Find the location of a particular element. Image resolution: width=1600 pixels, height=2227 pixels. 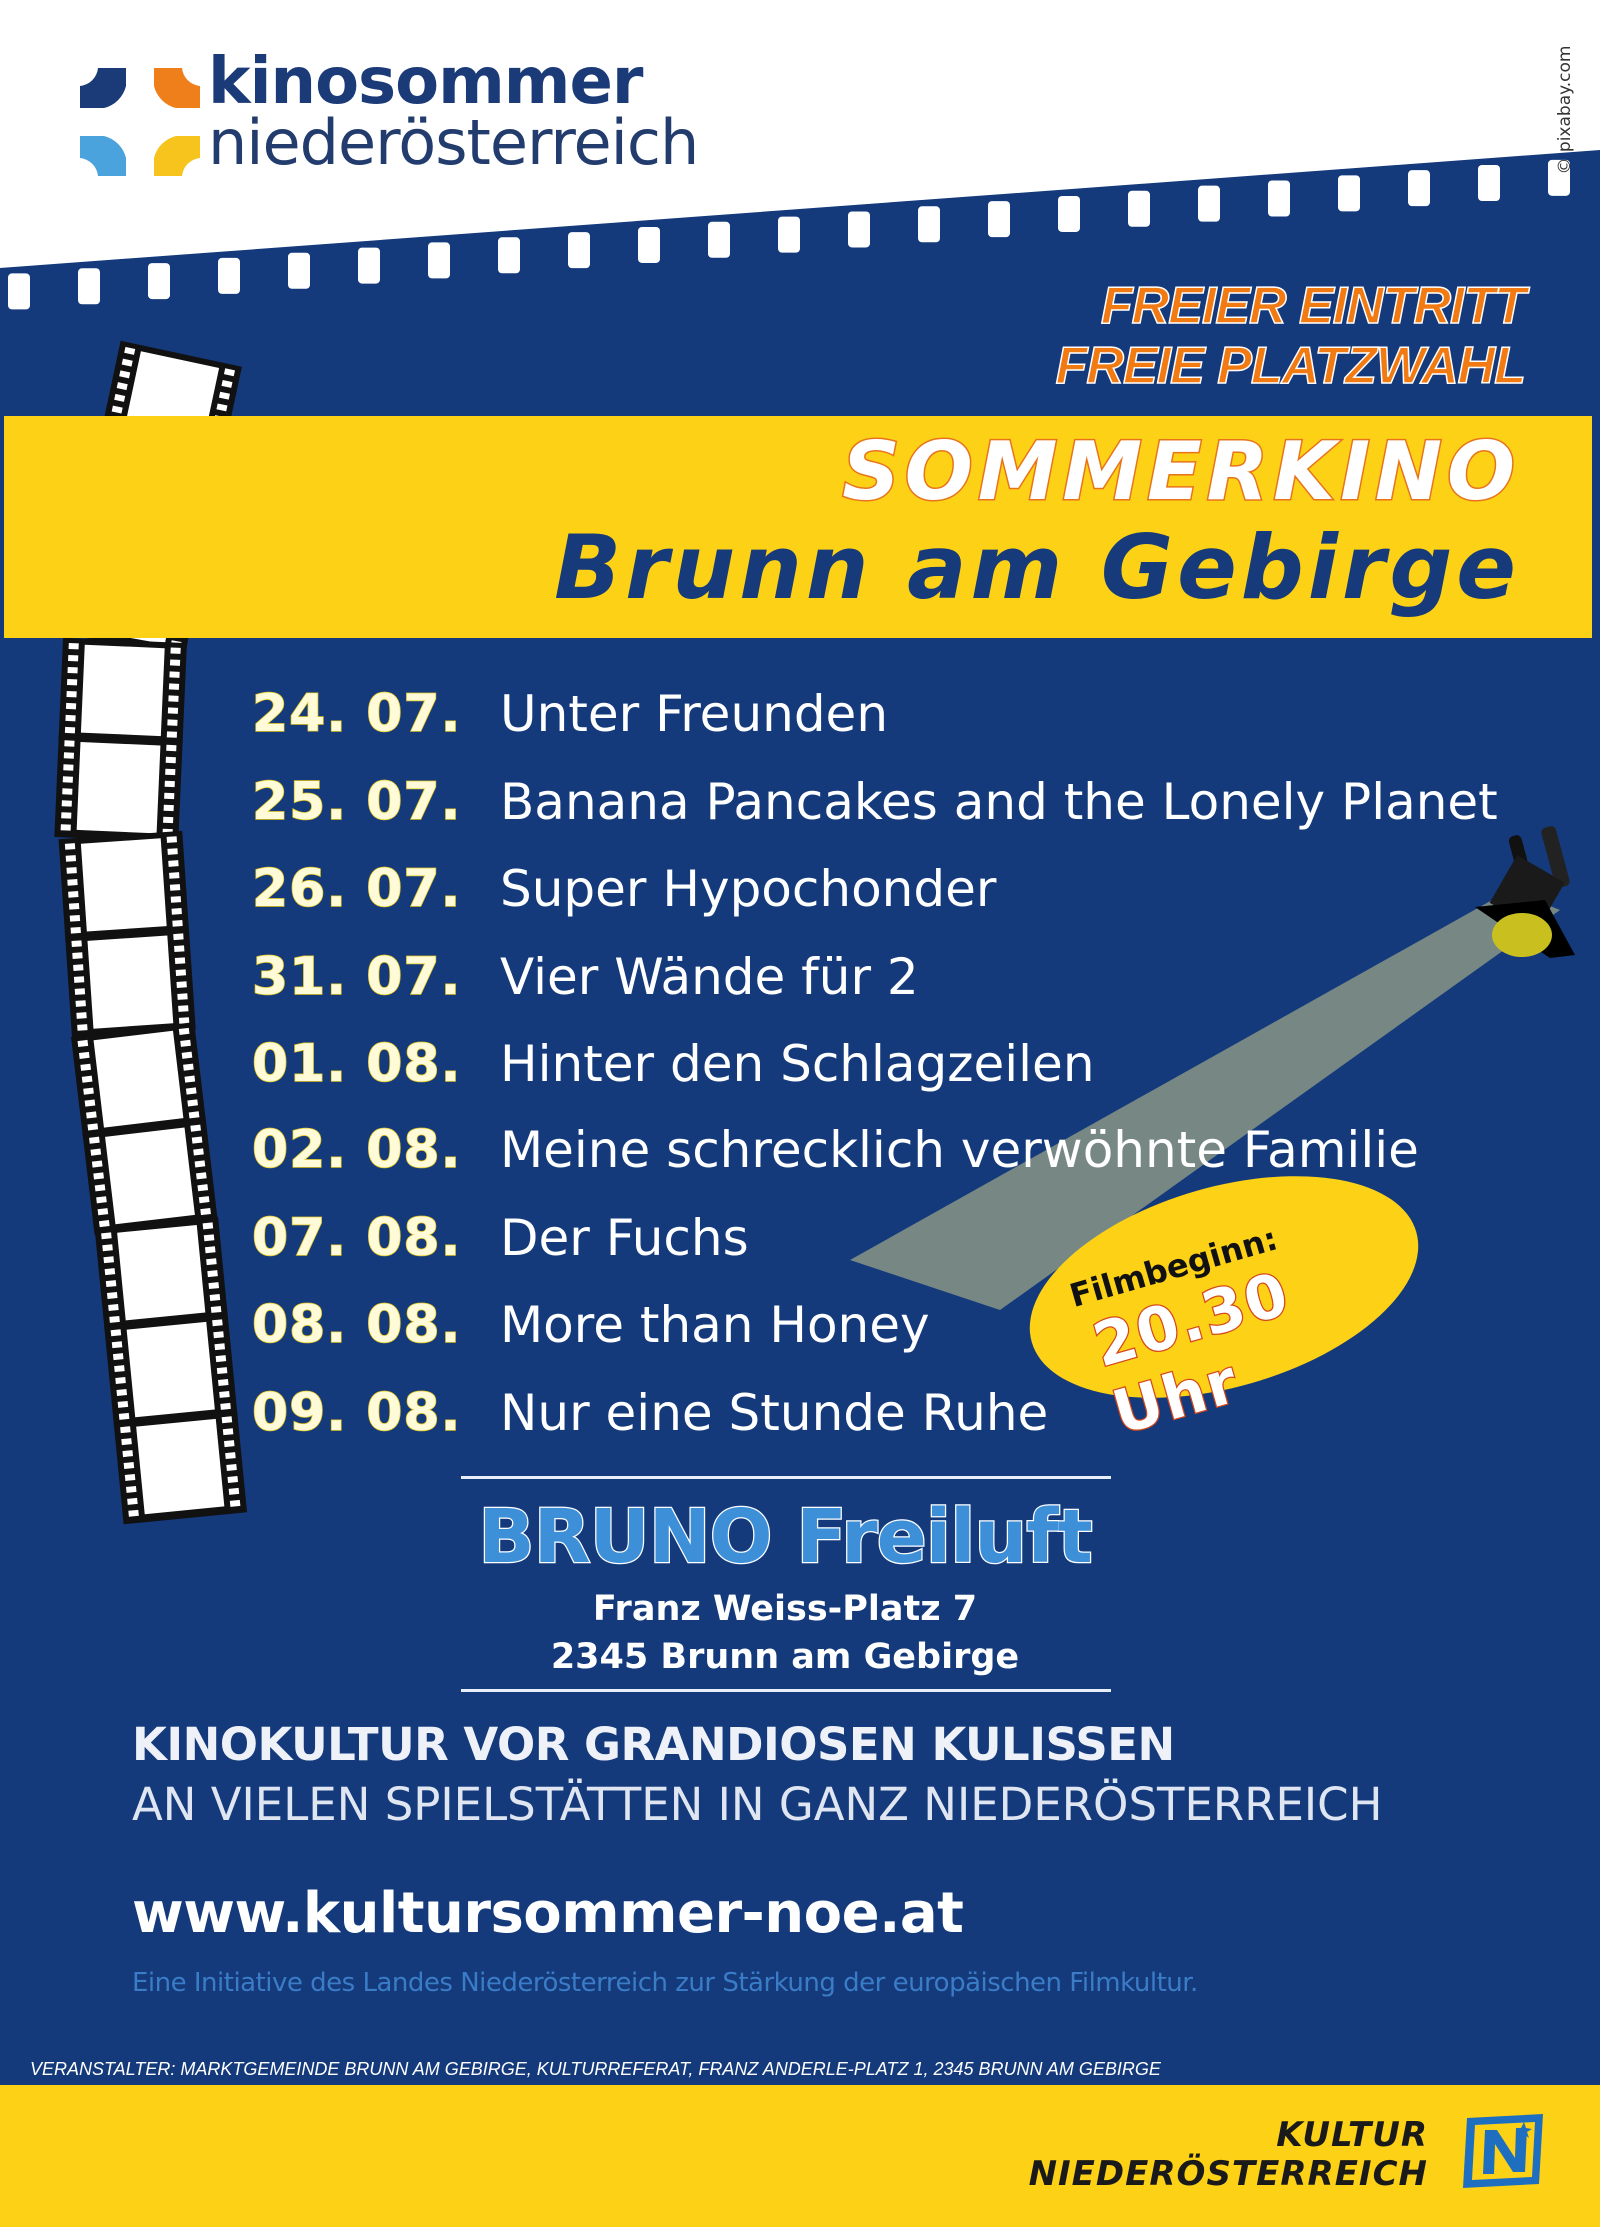

kinosommer-logo-icon is located at coordinates (140, 122).